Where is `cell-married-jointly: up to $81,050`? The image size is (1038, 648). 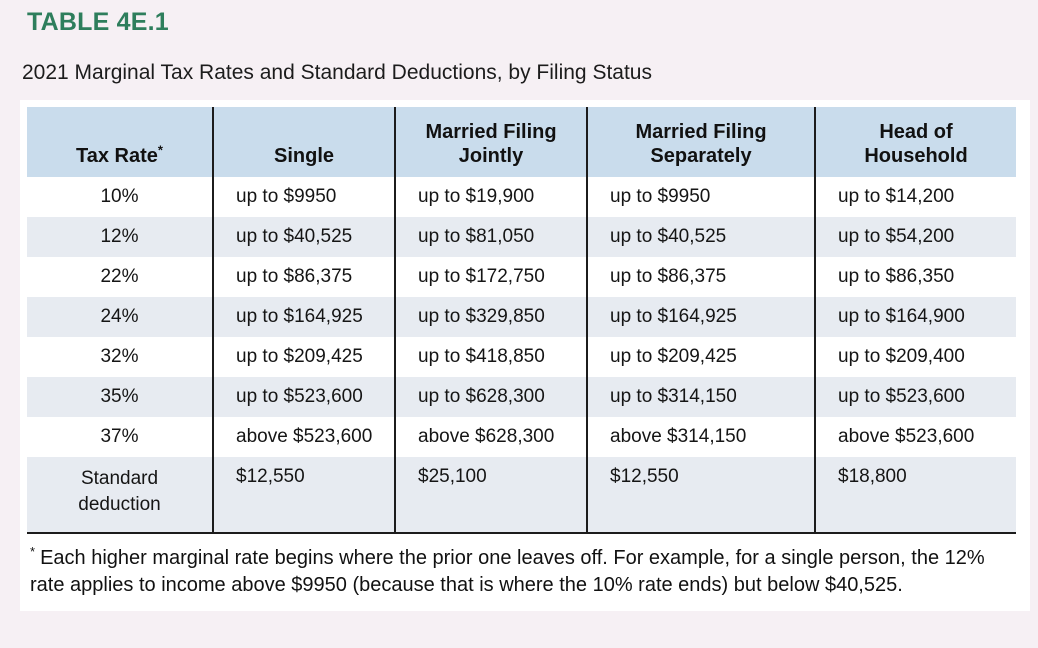
cell-married-jointly: up to $81,050 is located at coordinates (490, 237).